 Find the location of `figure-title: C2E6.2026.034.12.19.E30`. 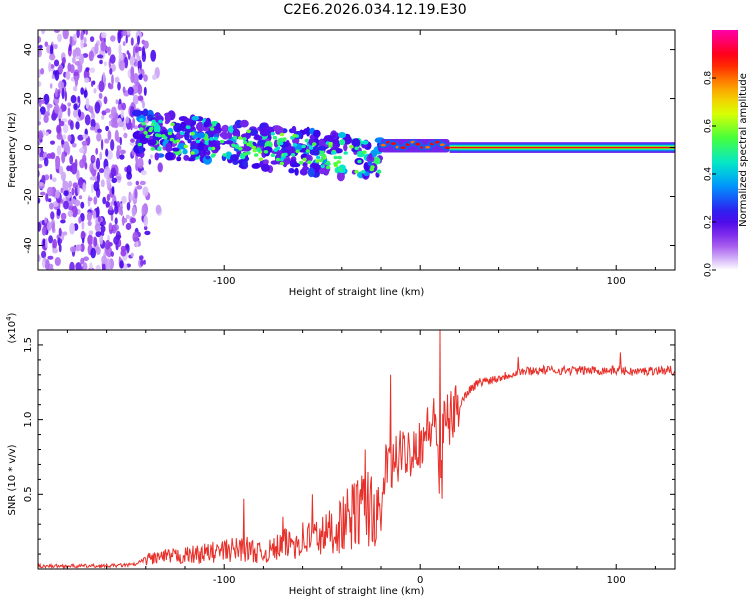

figure-title: C2E6.2026.034.12.19.E30 is located at coordinates (375, 10).